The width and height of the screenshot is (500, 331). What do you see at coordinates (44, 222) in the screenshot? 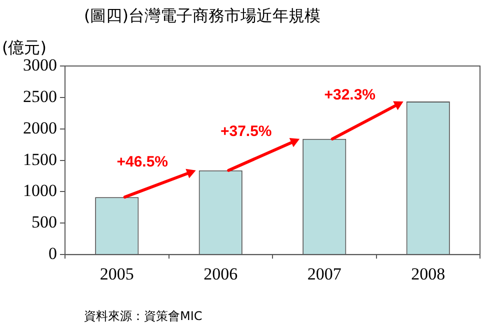
I see `y-tick-label: 500` at bounding box center [44, 222].